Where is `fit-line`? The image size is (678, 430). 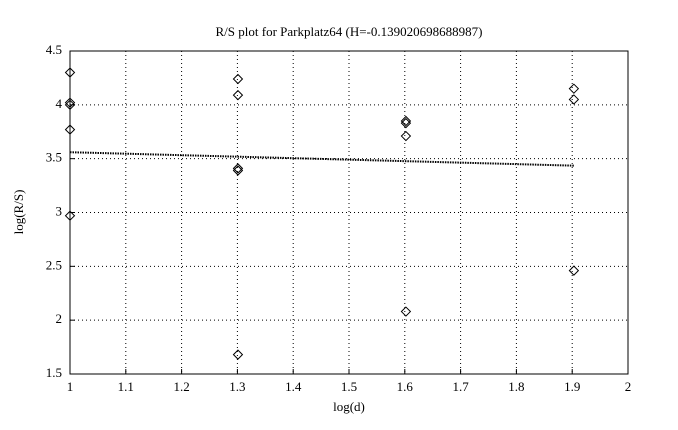 fit-line is located at coordinates (321, 159).